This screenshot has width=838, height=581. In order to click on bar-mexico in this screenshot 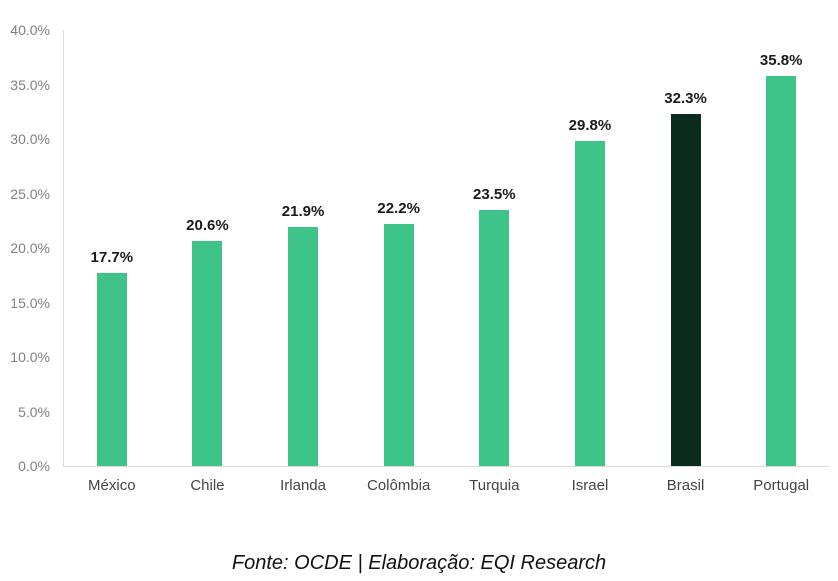, I will do `click(111, 369)`.